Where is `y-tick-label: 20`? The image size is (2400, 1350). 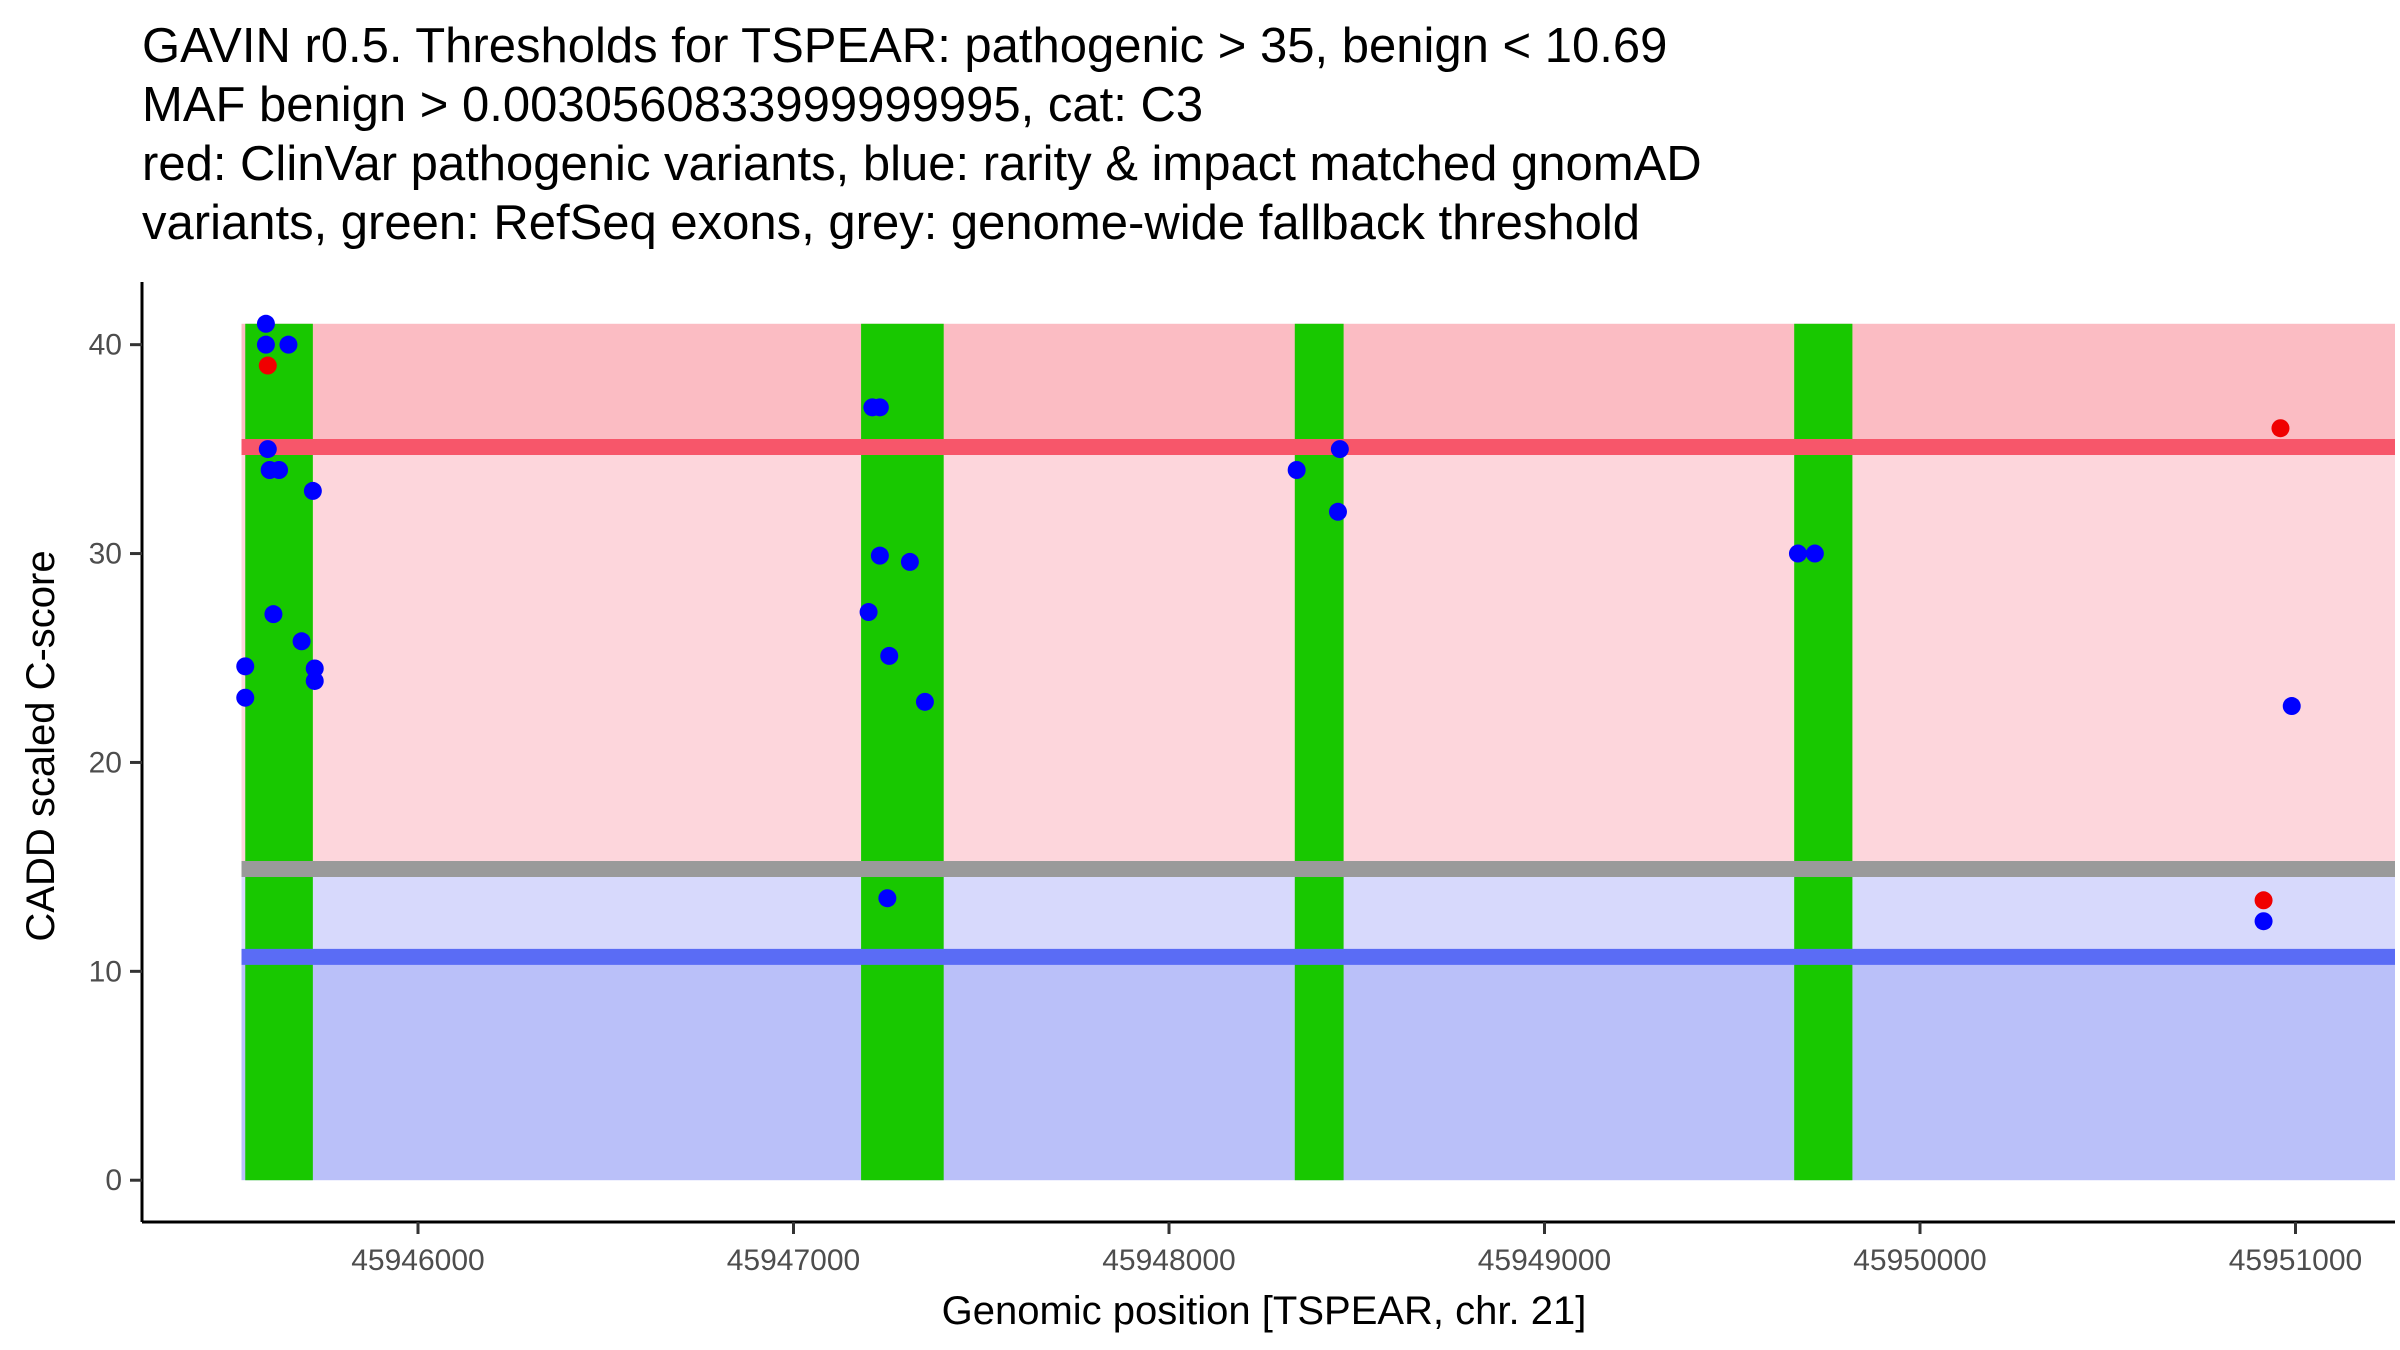 y-tick-label: 20 is located at coordinates (105, 762).